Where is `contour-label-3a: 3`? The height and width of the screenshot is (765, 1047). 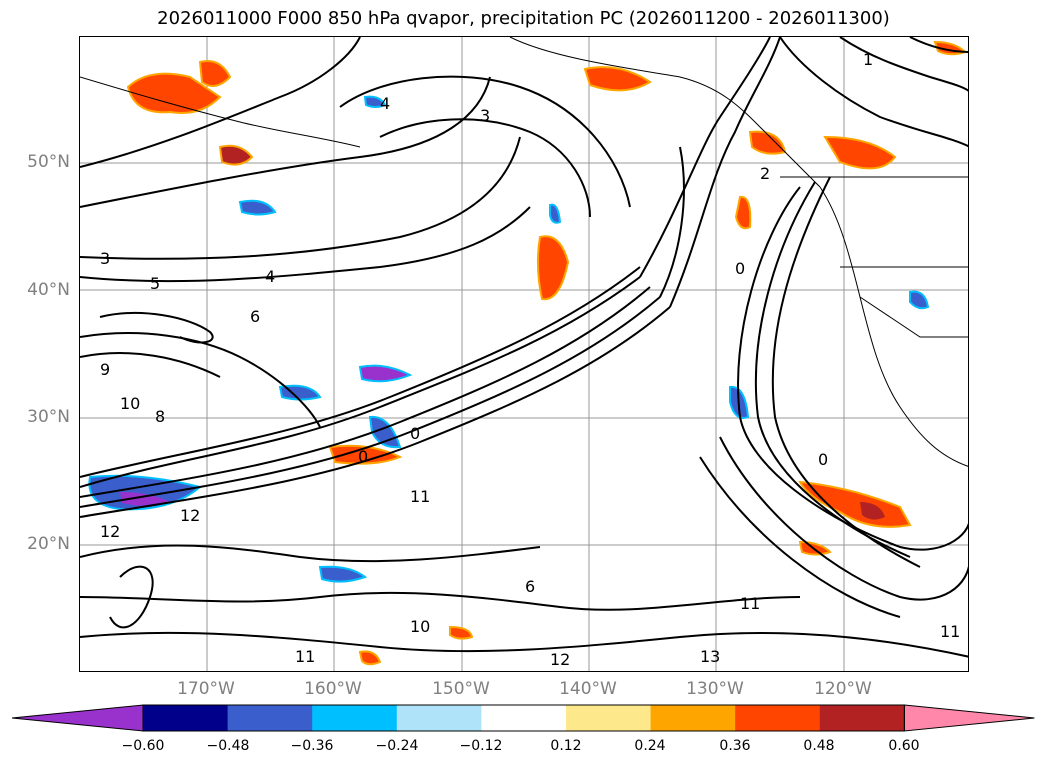
contour-label-3a: 3 is located at coordinates (485, 115).